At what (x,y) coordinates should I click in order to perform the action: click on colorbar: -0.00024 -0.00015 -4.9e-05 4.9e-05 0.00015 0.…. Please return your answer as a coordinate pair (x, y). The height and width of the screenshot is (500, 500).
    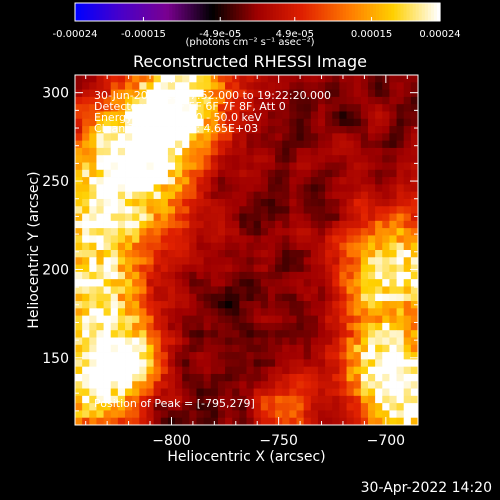
    Looking at the image, I should click on (257, 21).